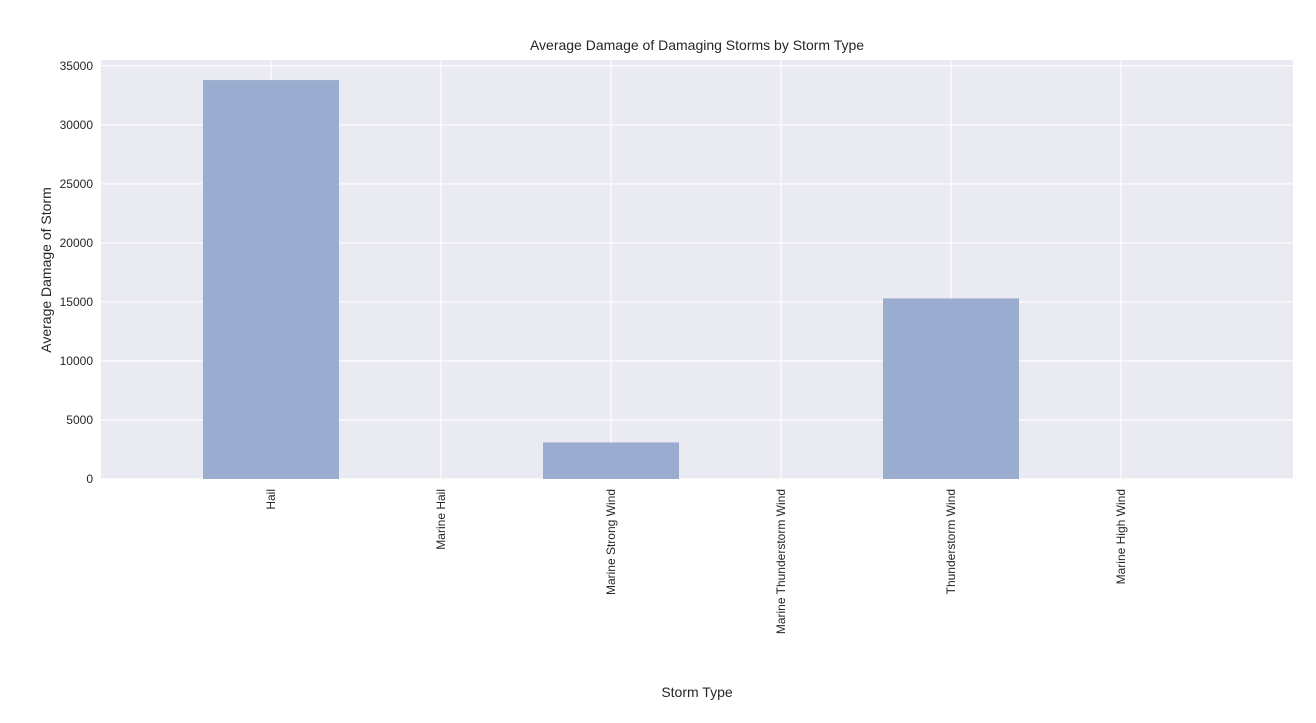  What do you see at coordinates (89, 479) in the screenshot?
I see `y-tick-label: 0` at bounding box center [89, 479].